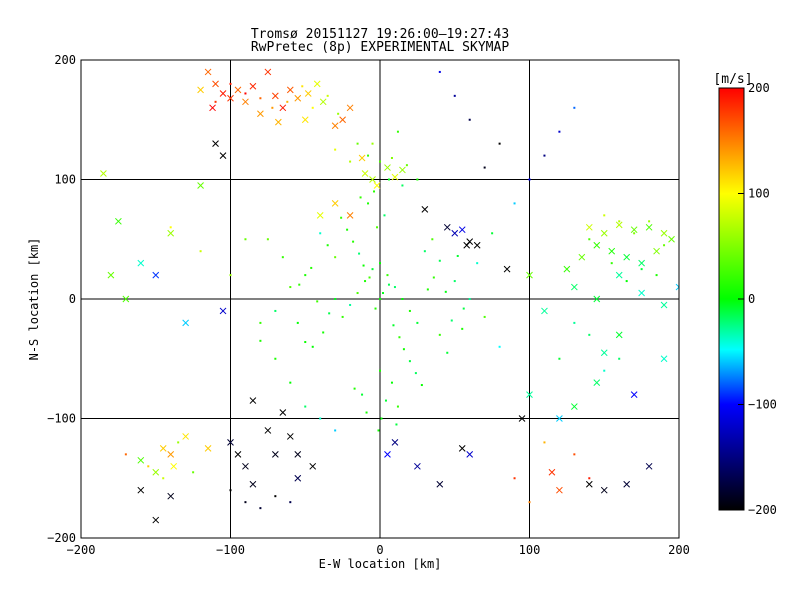 The height and width of the screenshot is (600, 800). I want to click on chart-title: Tromsø 20151127 19:26:00–19:27:43, so click(380, 34).